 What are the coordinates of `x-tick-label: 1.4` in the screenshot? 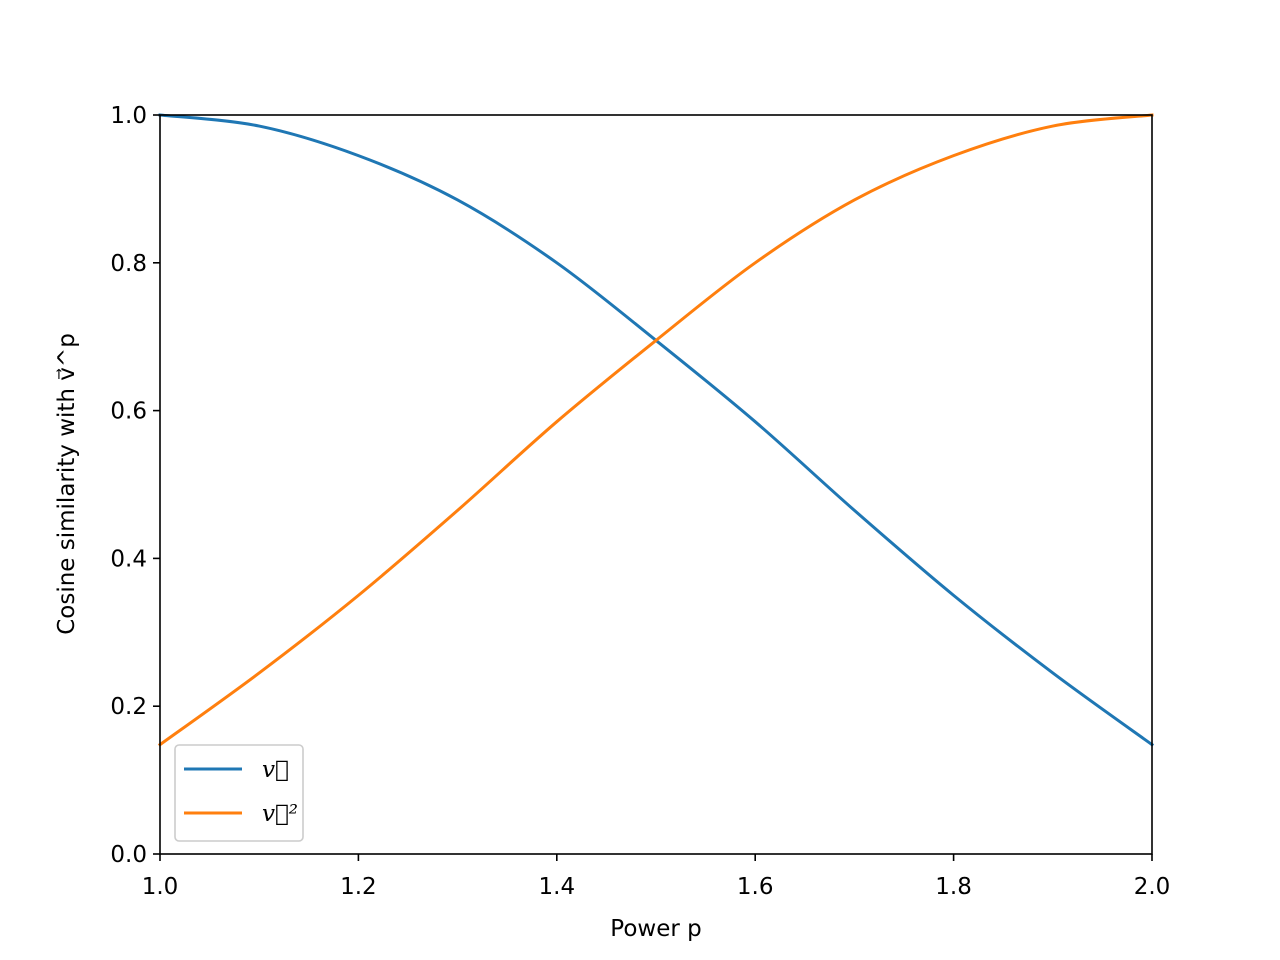 It's located at (557, 887).